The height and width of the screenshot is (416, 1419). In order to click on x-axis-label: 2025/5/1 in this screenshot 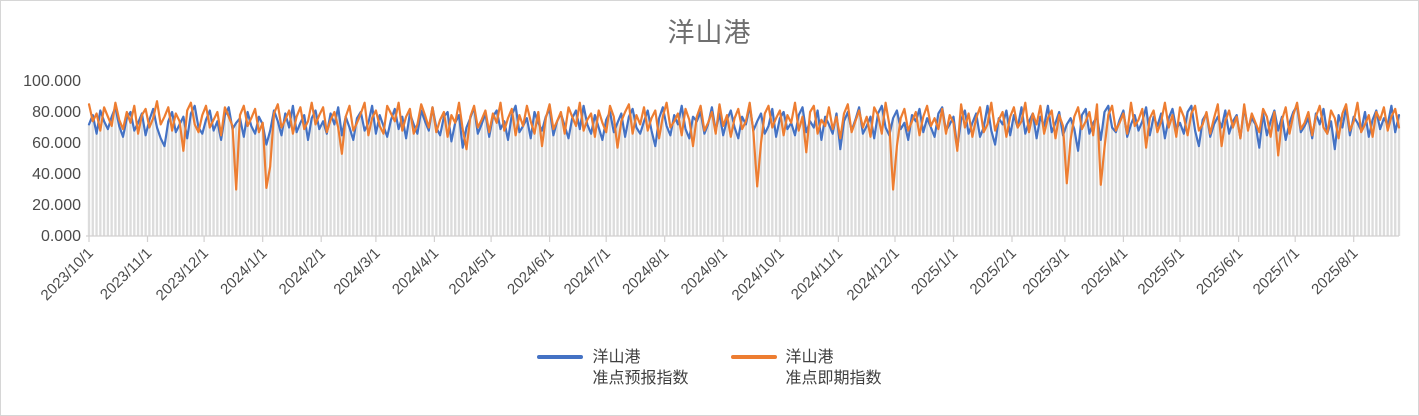, I will do `click(1161, 271)`.